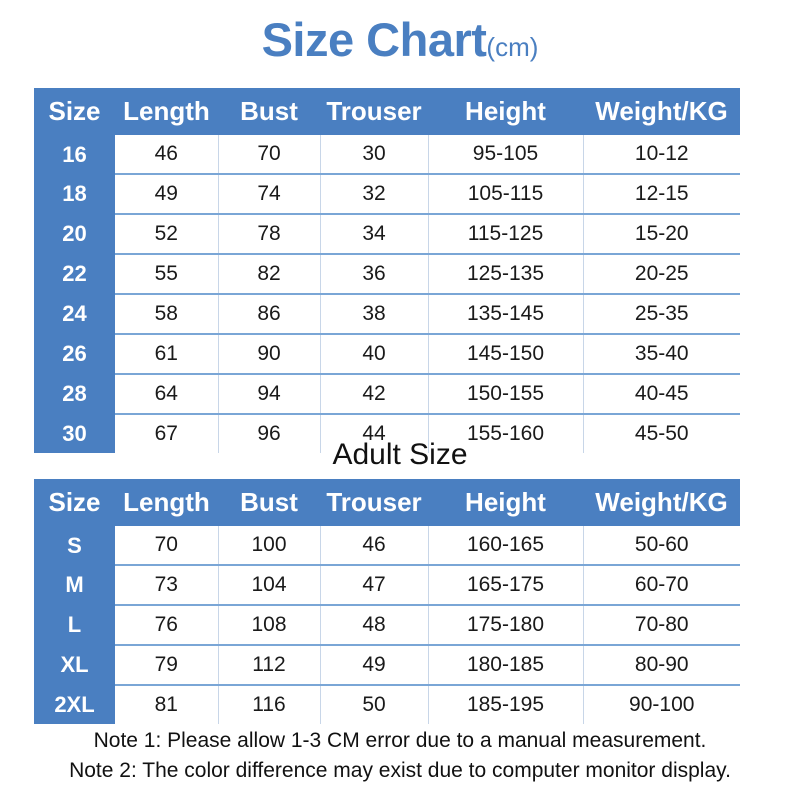 This screenshot has width=800, height=800. Describe the element at coordinates (269, 193) in the screenshot. I see `cell-bust: 74` at that location.